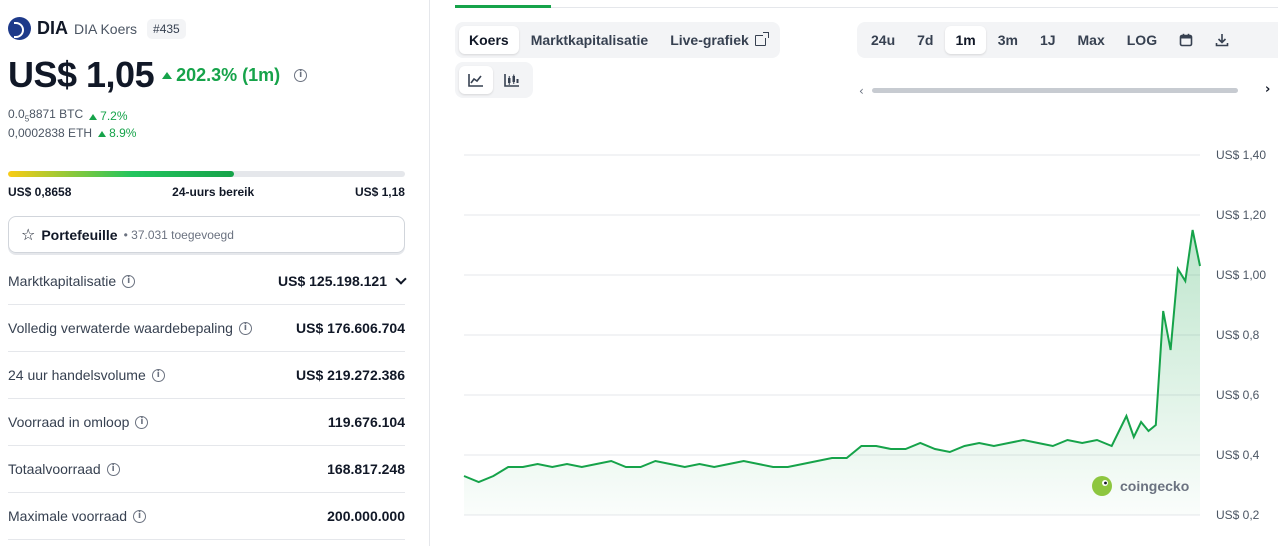 The height and width of the screenshot is (546, 1278). Describe the element at coordinates (503, 6) in the screenshot. I see `active-section-indicator` at that location.